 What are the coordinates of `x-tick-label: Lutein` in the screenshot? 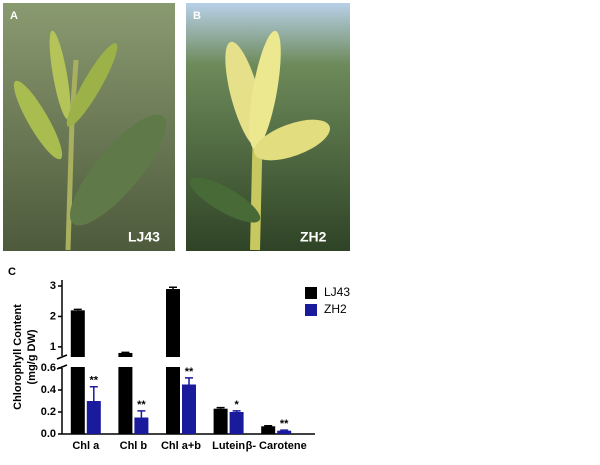 It's located at (228, 446).